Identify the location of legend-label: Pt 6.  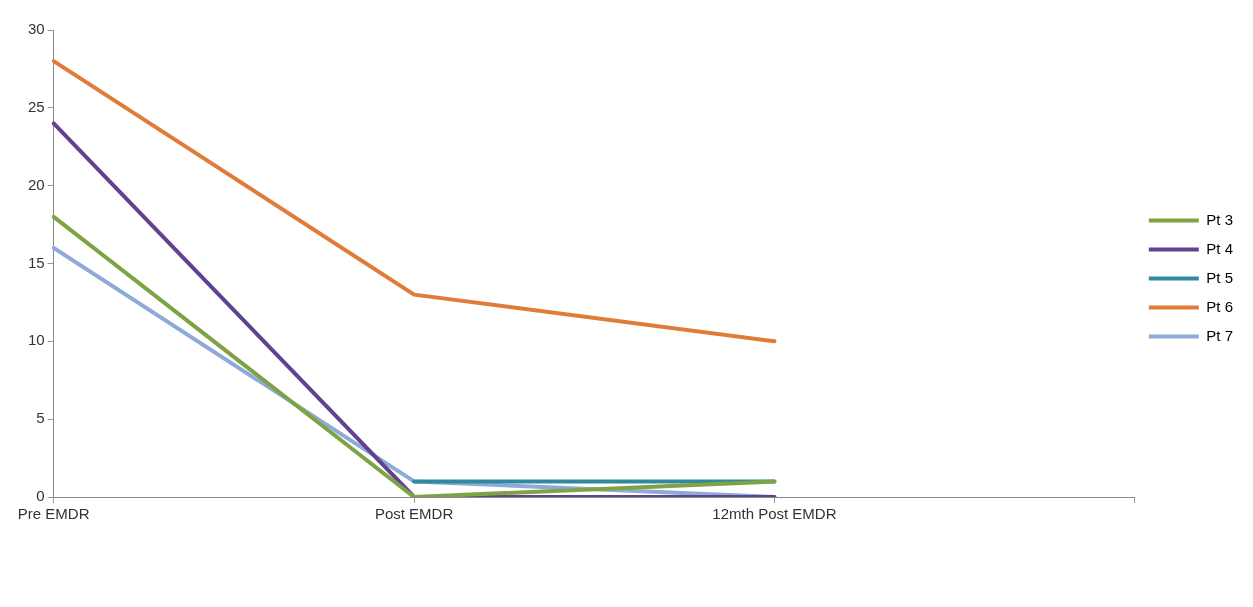
(1220, 306).